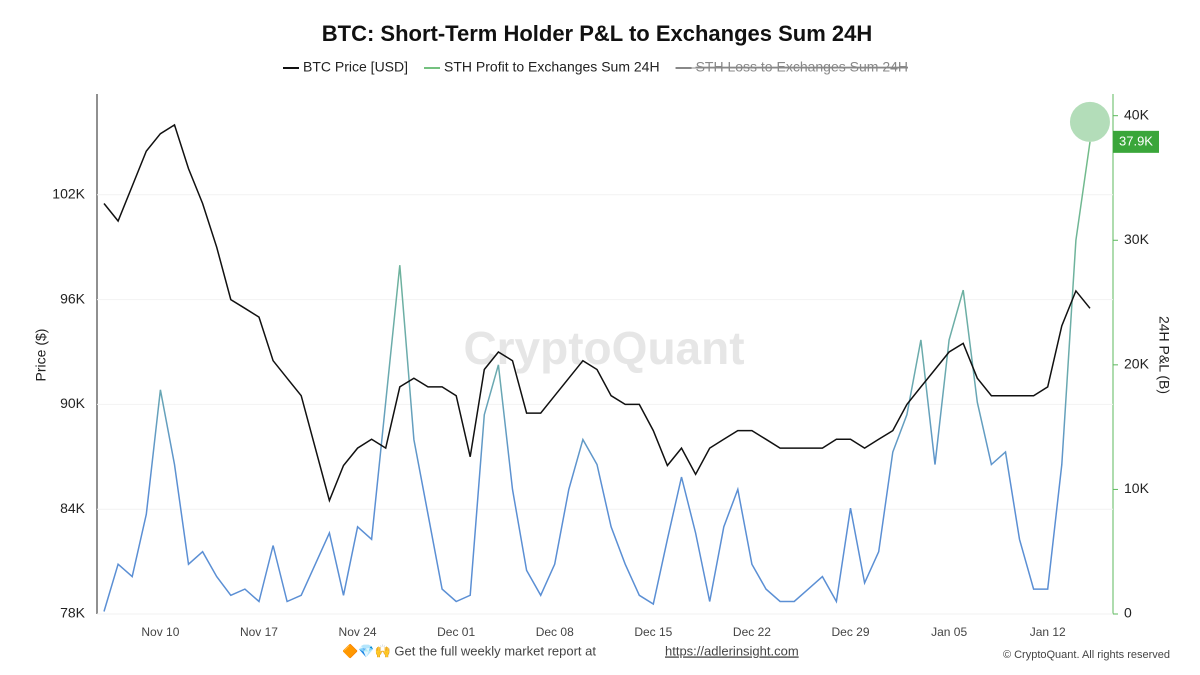 The height and width of the screenshot is (675, 1200). What do you see at coordinates (41, 355) in the screenshot?
I see `y-axis-label: Price ($)` at bounding box center [41, 355].